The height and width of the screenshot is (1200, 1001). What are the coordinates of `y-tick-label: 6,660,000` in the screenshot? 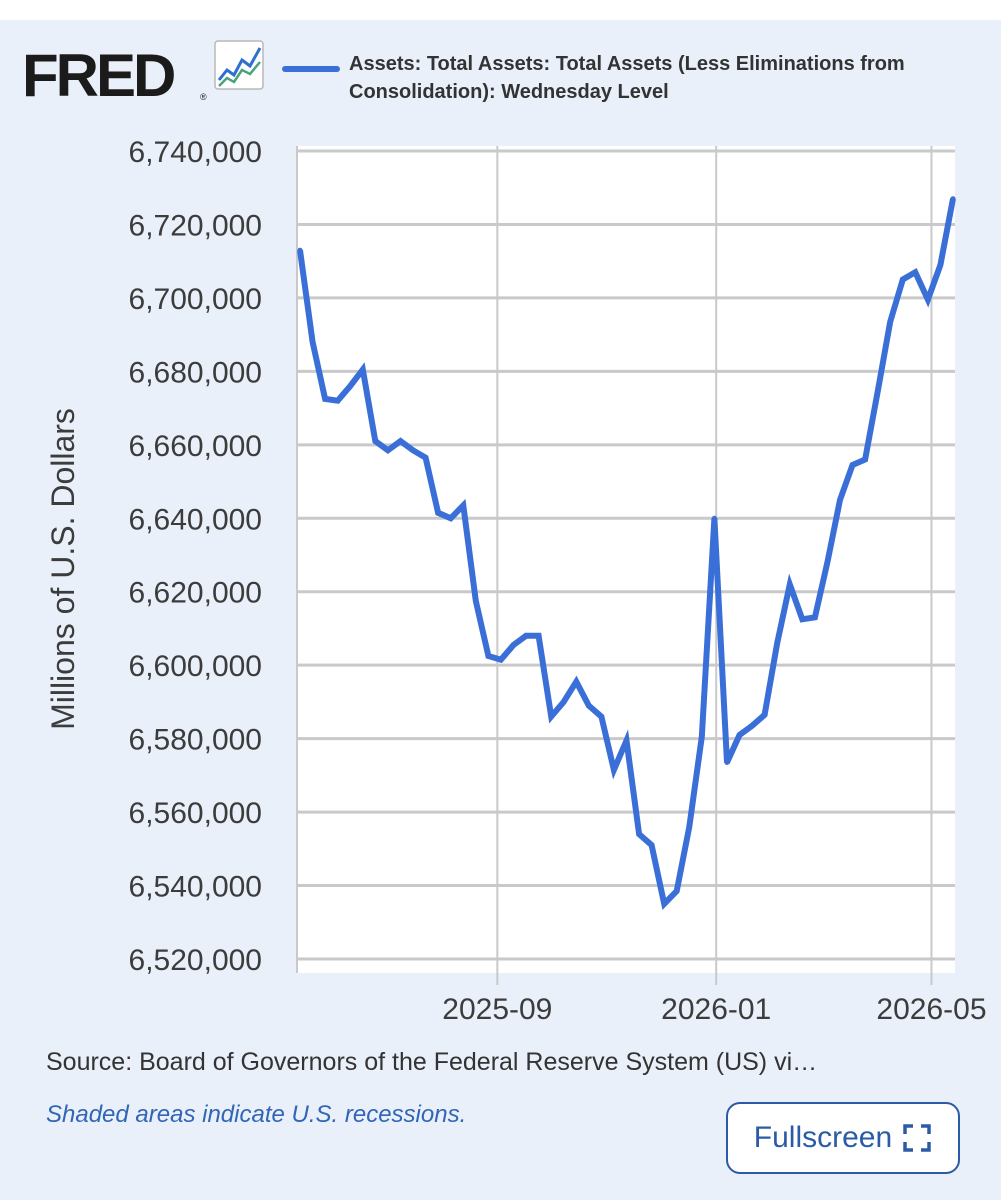 It's located at (195, 446).